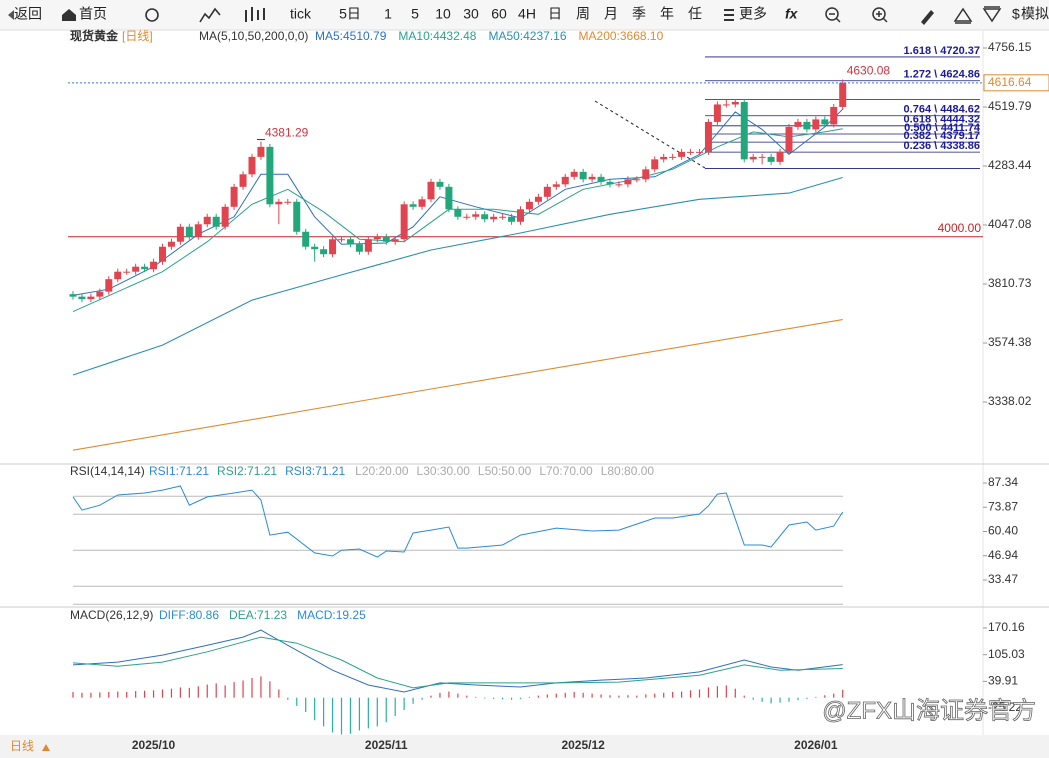 This screenshot has height=758, width=1049. What do you see at coordinates (1003, 555) in the screenshot?
I see `y-tick-label: 46.94` at bounding box center [1003, 555].